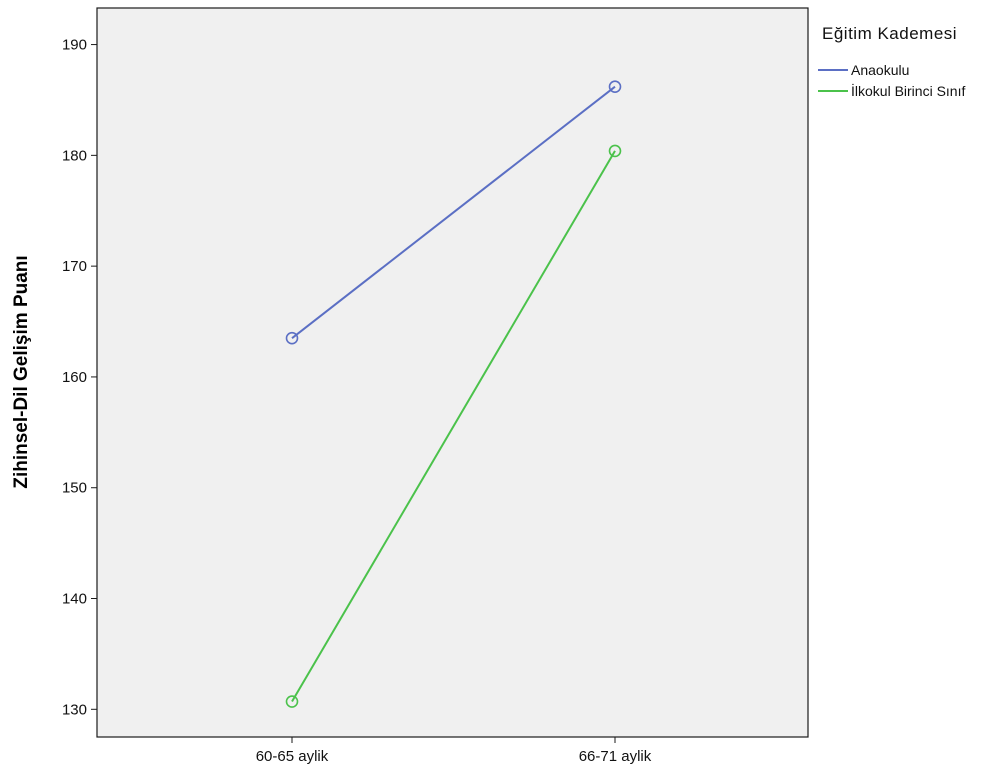  I want to click on y-axis: 130 140 150 160 170 180 190, so click(79, 377).